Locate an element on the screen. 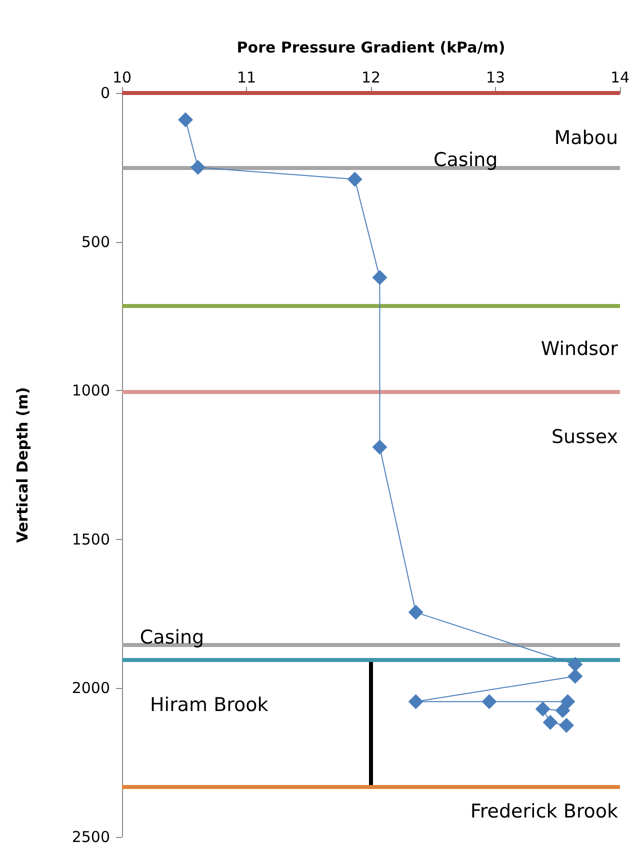  x-axis-title: Pore Pressure Gradient (kPa/m) is located at coordinates (371, 47).